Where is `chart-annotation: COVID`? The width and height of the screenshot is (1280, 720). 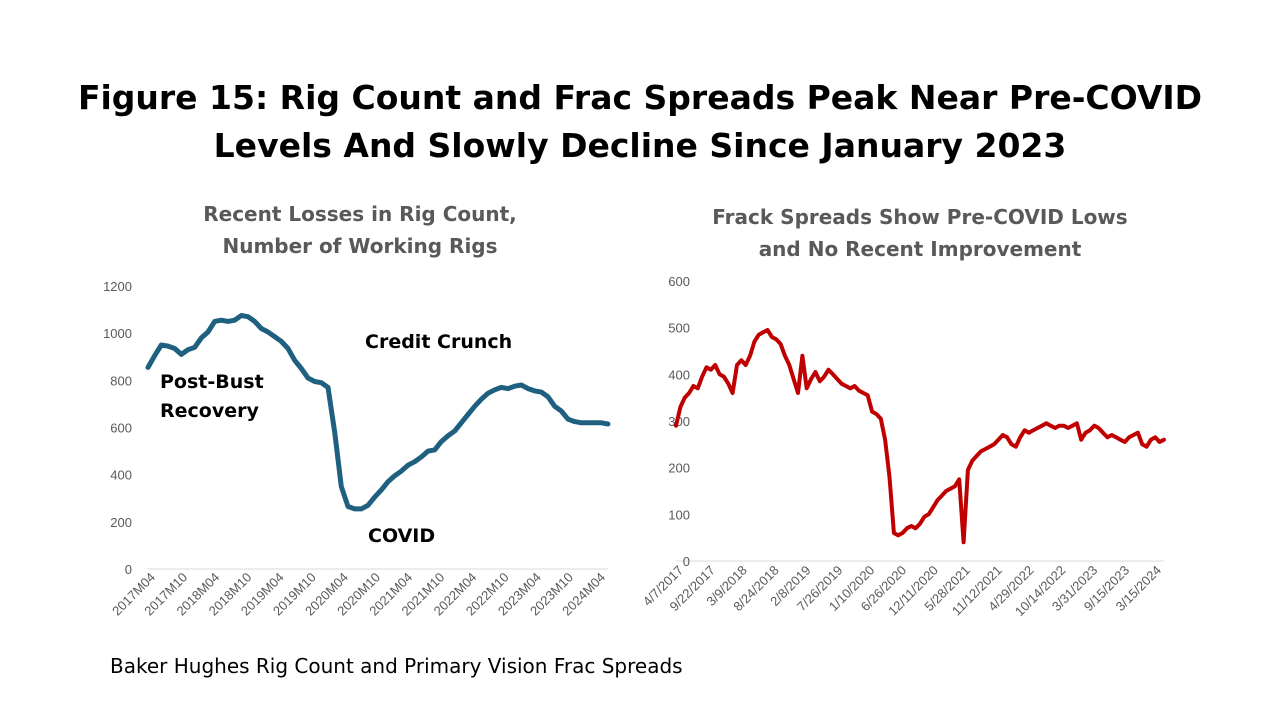
chart-annotation: COVID is located at coordinates (401, 536).